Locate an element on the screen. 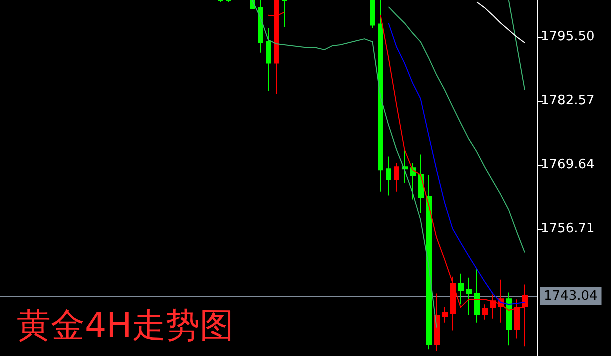  ref-line-label: 1743.04 is located at coordinates (571, 296).